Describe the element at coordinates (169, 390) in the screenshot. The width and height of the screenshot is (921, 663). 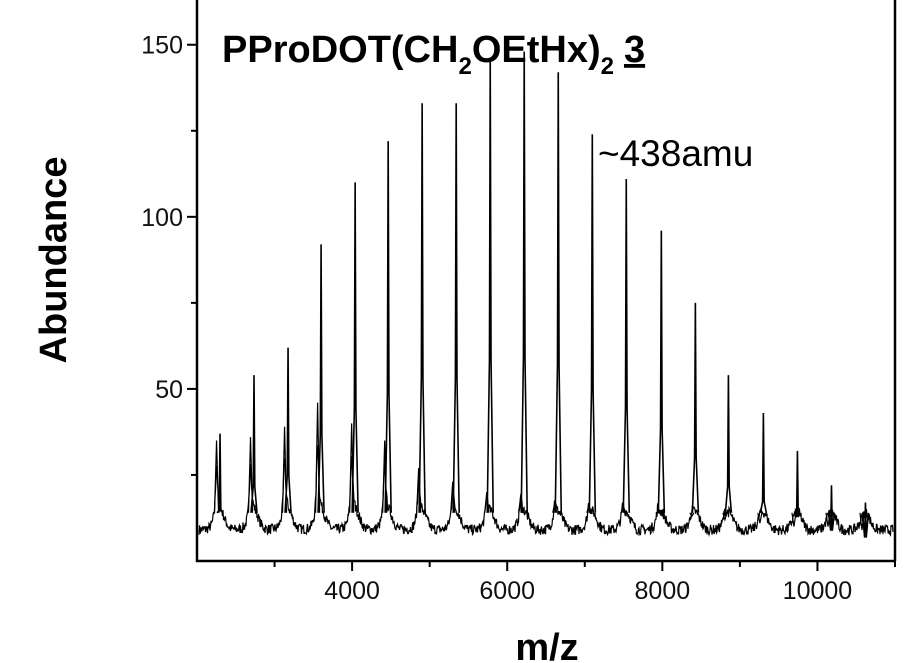
I see `y-tick-label: 50` at that location.